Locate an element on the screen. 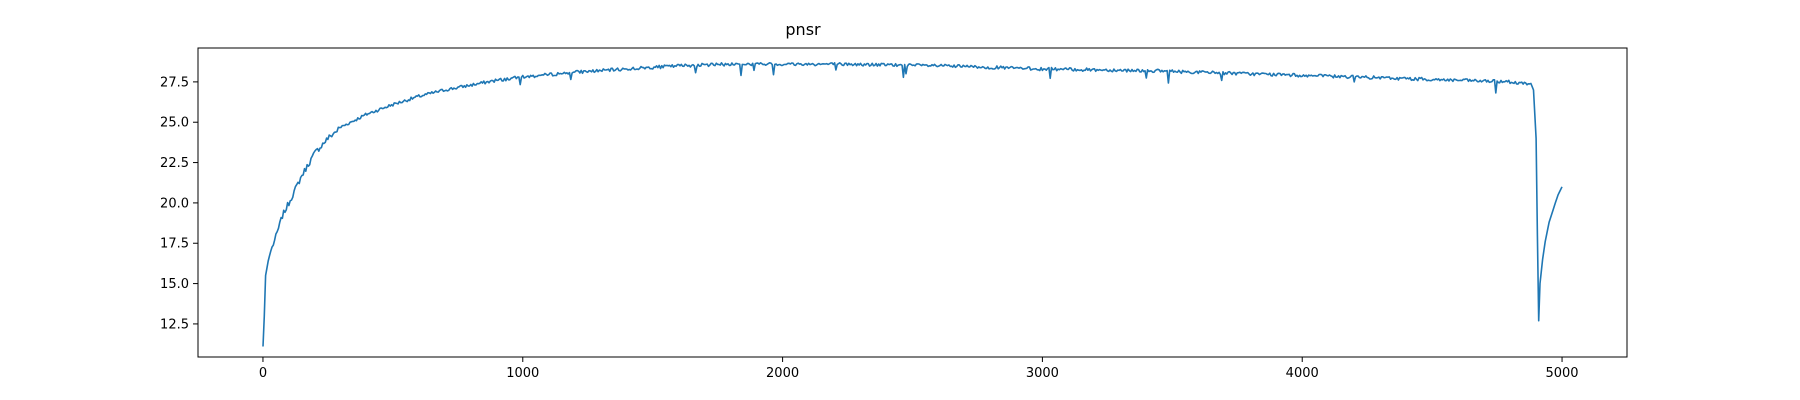  y-tick-label: 15.0 is located at coordinates (174, 284).